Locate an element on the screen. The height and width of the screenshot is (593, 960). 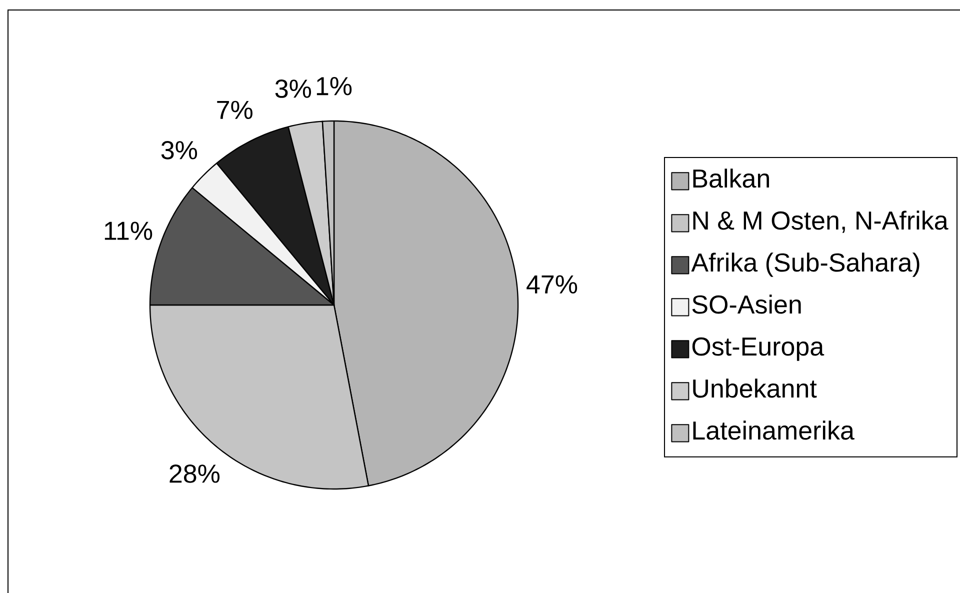
data-label: 47% is located at coordinates (552, 284).